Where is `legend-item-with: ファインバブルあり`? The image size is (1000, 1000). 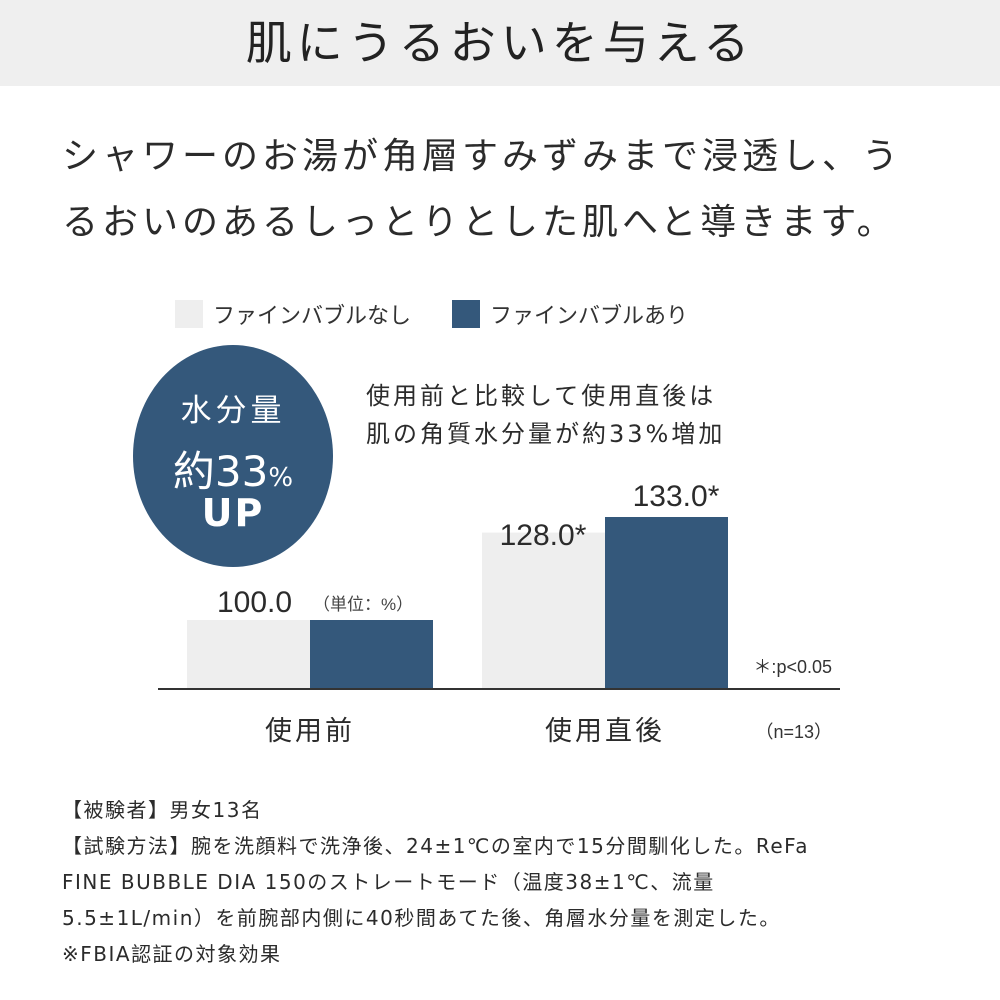
legend-item-with: ファインバブルあり is located at coordinates (570, 314).